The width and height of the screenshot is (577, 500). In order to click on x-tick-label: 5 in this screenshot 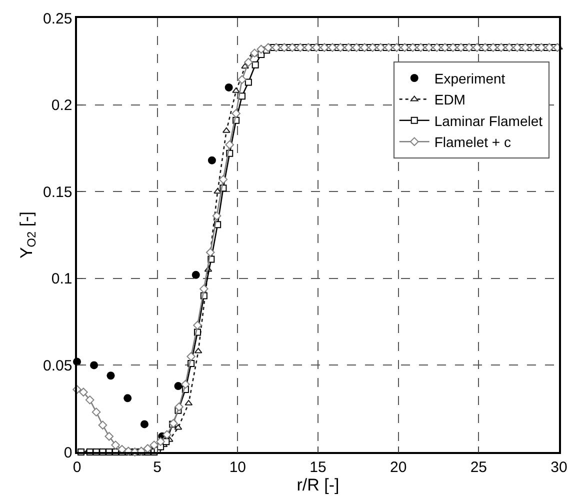, I will do `click(157, 467)`.